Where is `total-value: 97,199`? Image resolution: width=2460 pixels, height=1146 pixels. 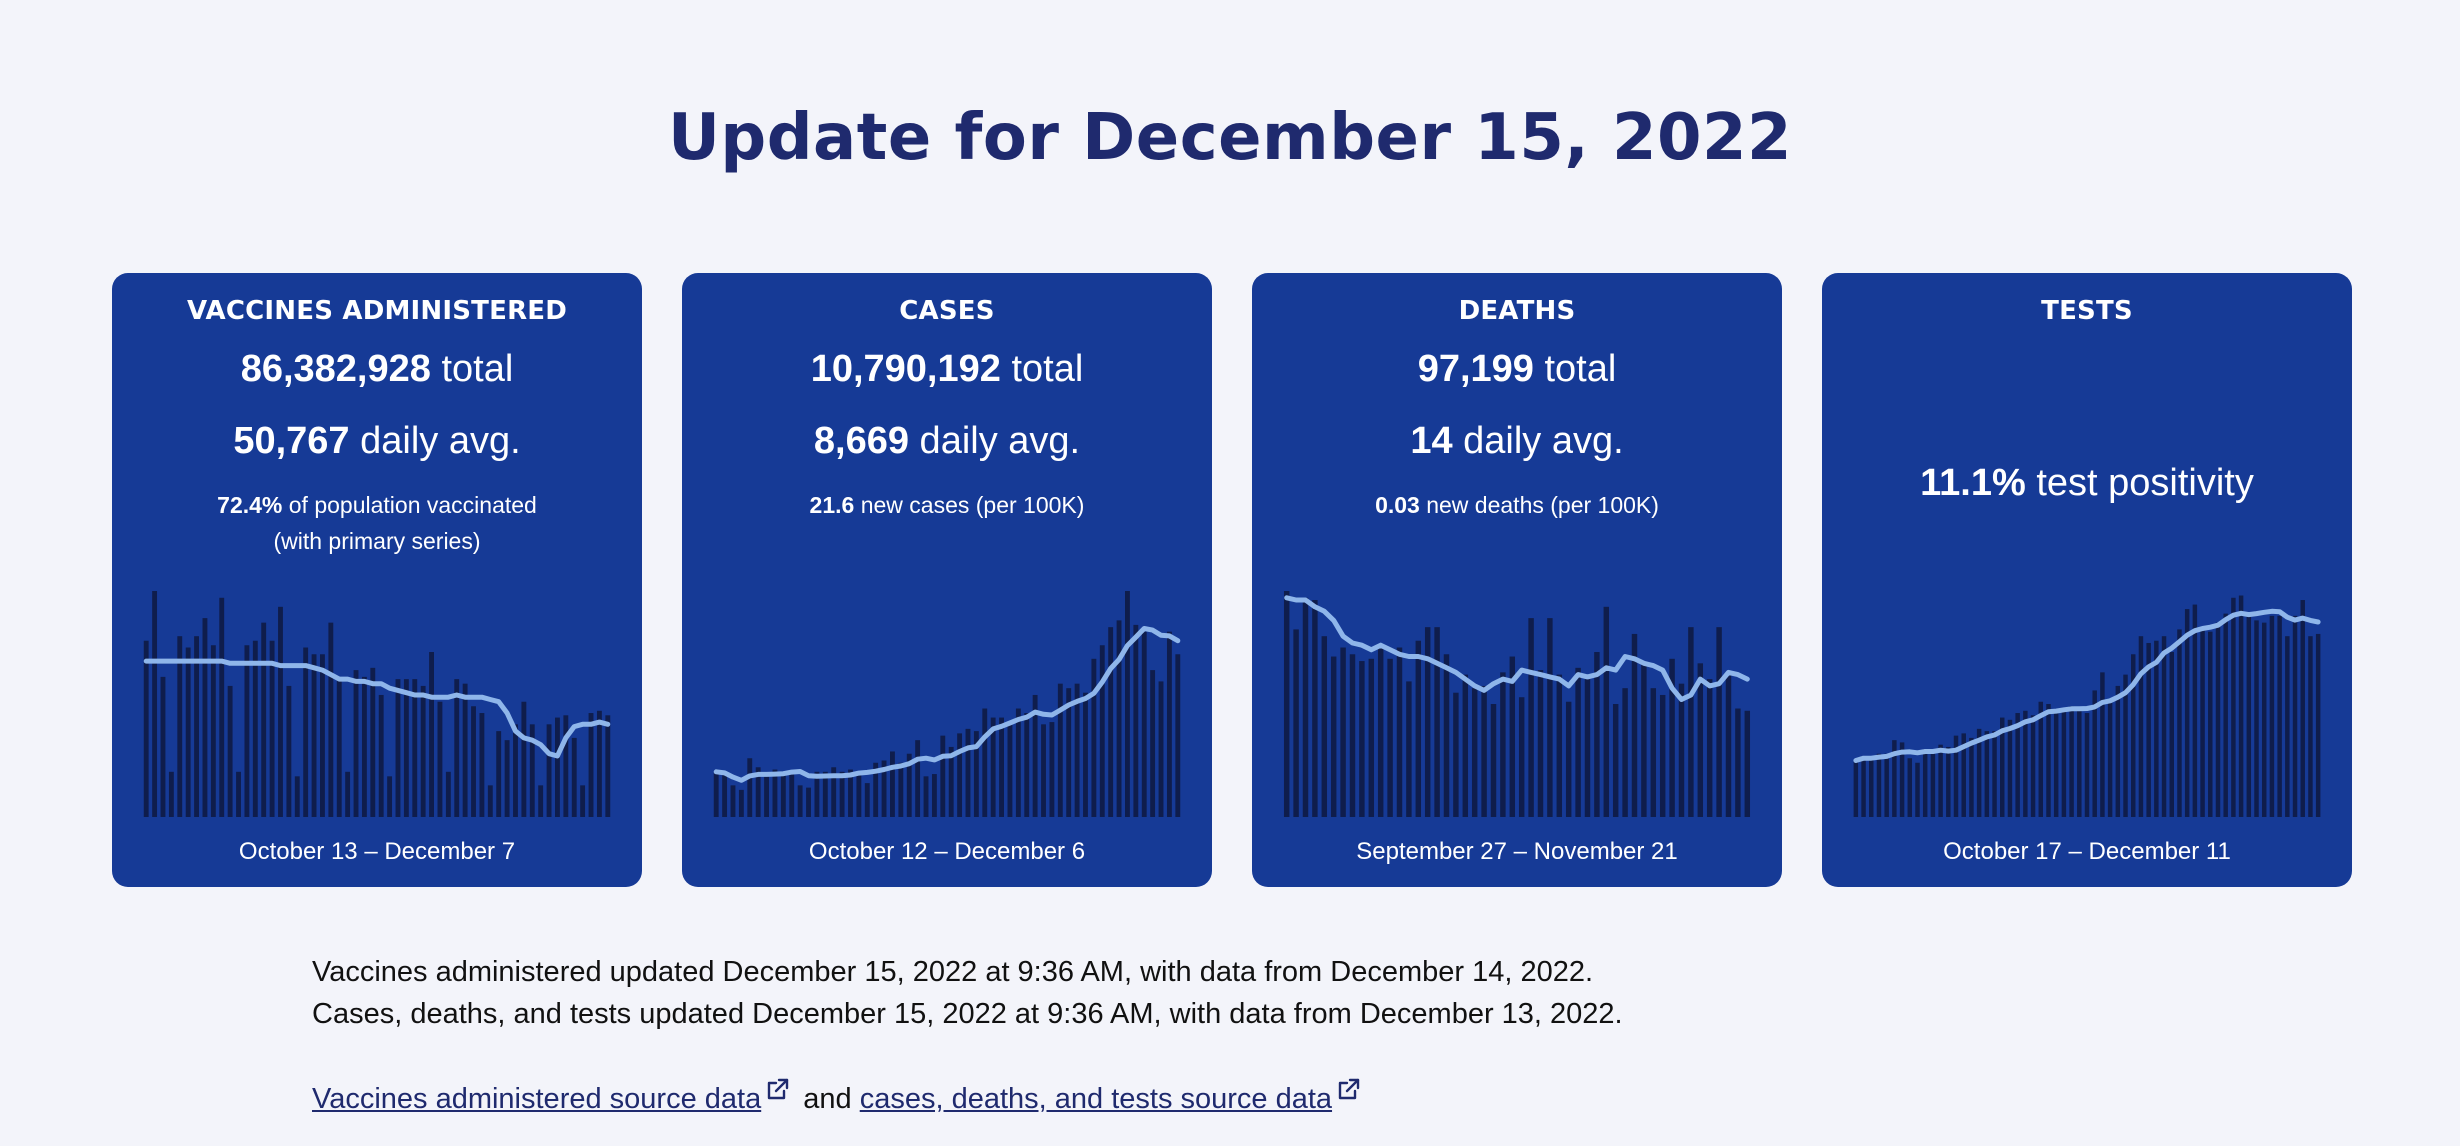
total-value: 97,199 is located at coordinates (1475, 369).